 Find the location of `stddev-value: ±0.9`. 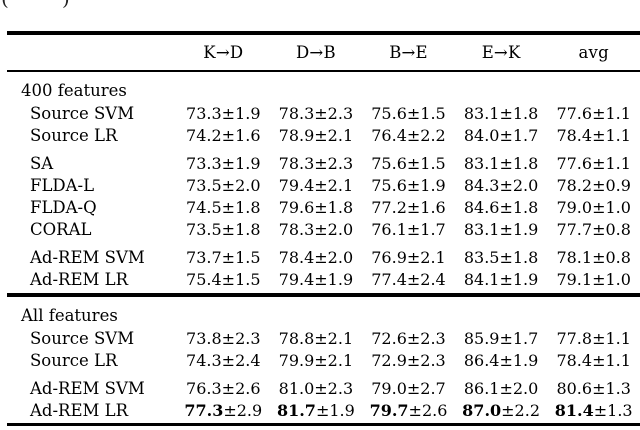

stddev-value: ±0.9 is located at coordinates (611, 185).